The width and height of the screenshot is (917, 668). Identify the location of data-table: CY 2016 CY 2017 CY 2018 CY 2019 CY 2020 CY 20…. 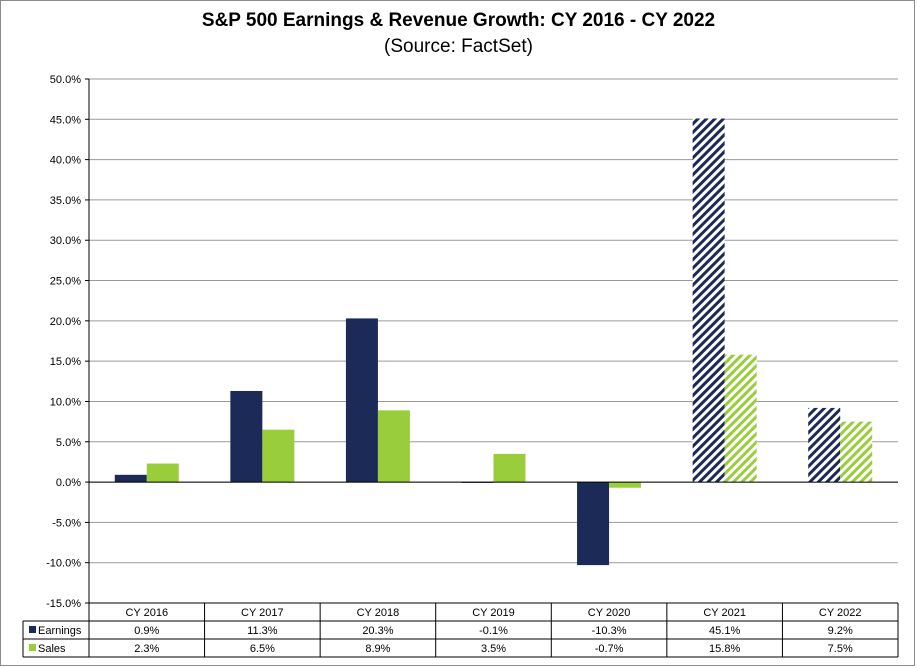
(460, 630).